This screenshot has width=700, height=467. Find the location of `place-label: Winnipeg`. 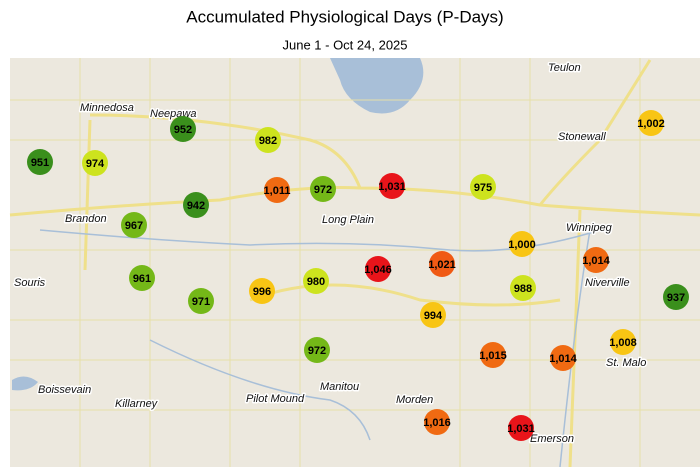

place-label: Winnipeg is located at coordinates (589, 228).